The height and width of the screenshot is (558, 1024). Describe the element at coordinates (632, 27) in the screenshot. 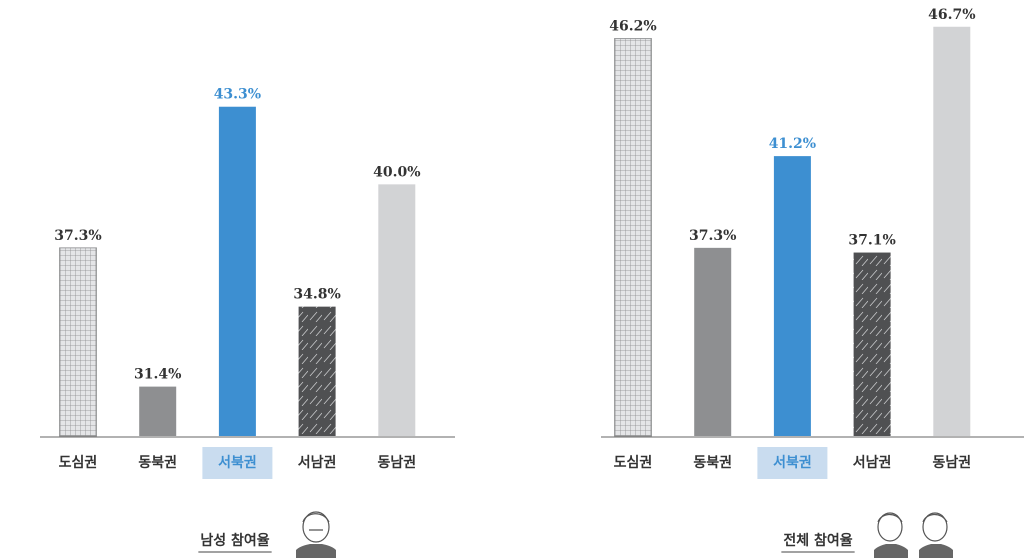

I see `value-label: 46.2%` at that location.